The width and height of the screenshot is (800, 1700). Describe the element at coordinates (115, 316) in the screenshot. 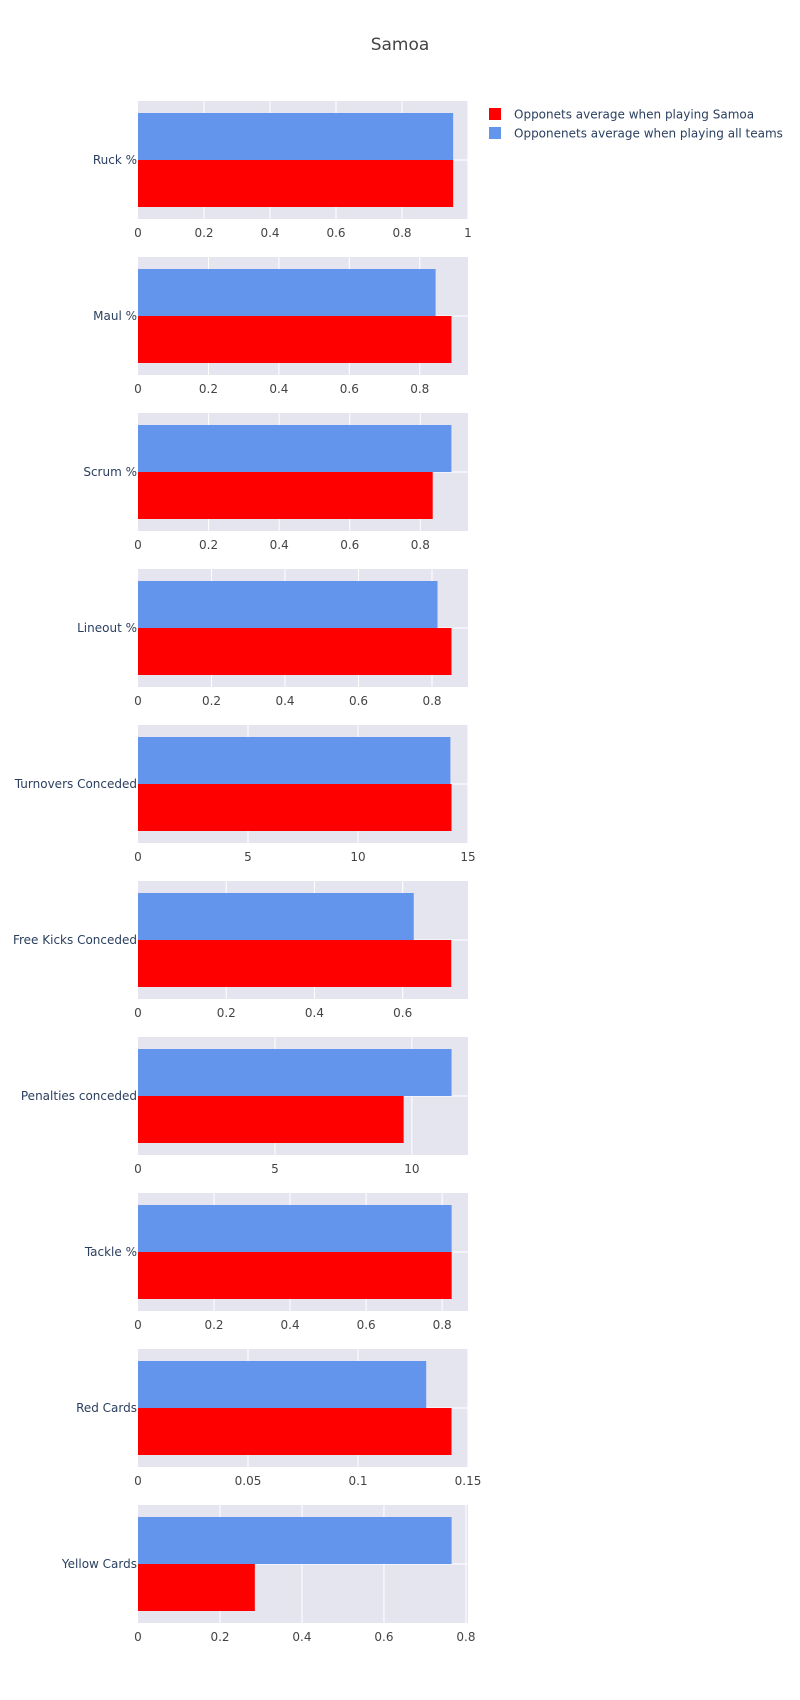

I see `category-label: Maul %` at that location.